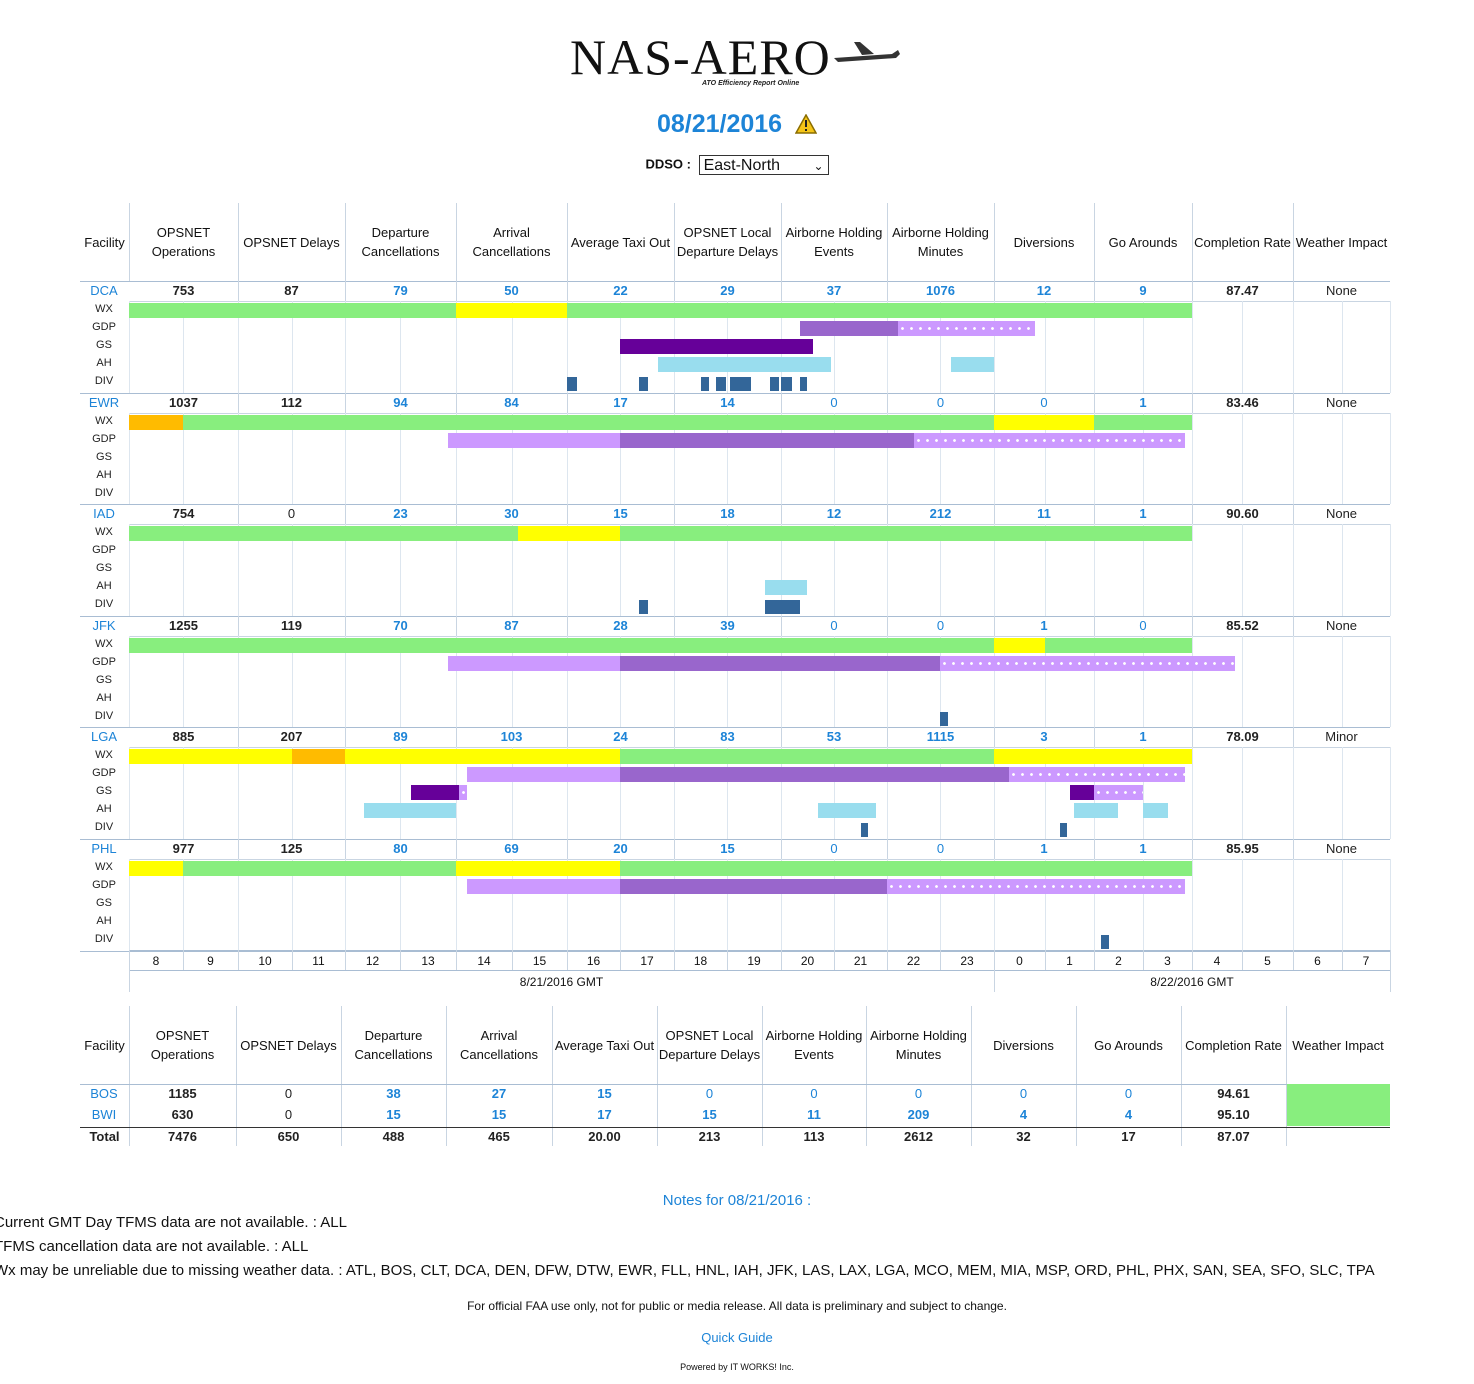  What do you see at coordinates (104, 679) in the screenshot?
I see `row-label: GS` at bounding box center [104, 679].